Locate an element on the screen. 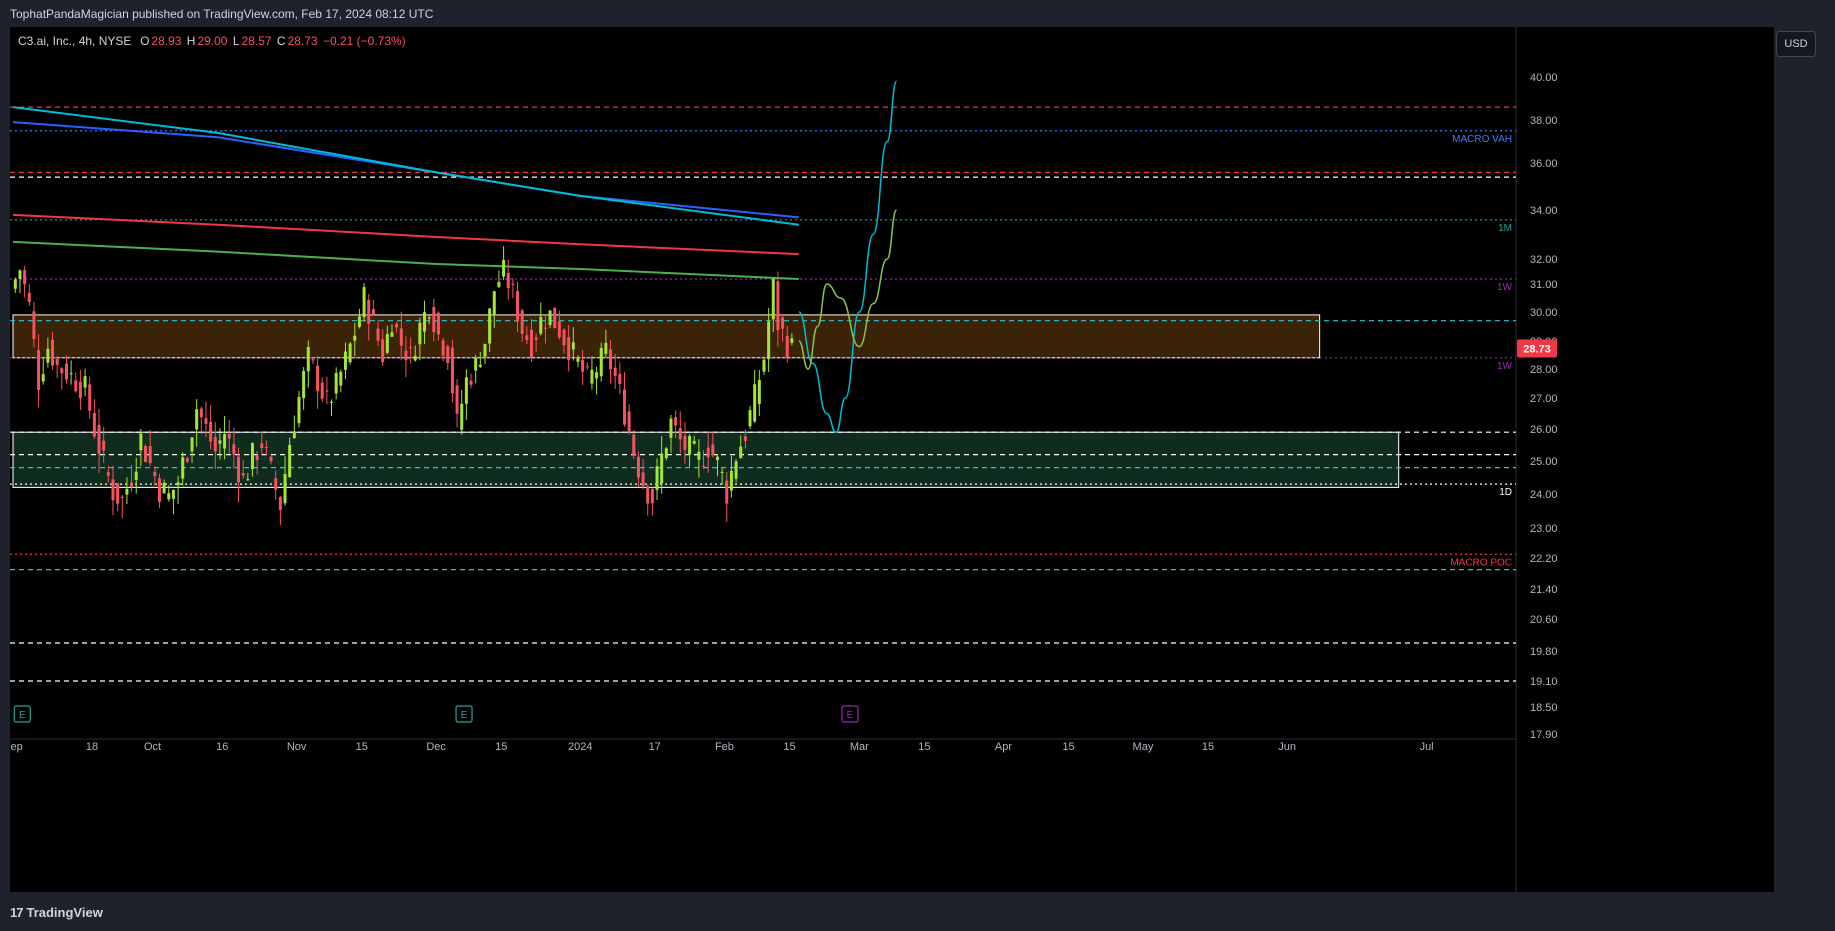 The height and width of the screenshot is (931, 1835). level-label-7: 1W is located at coordinates (1505, 366).